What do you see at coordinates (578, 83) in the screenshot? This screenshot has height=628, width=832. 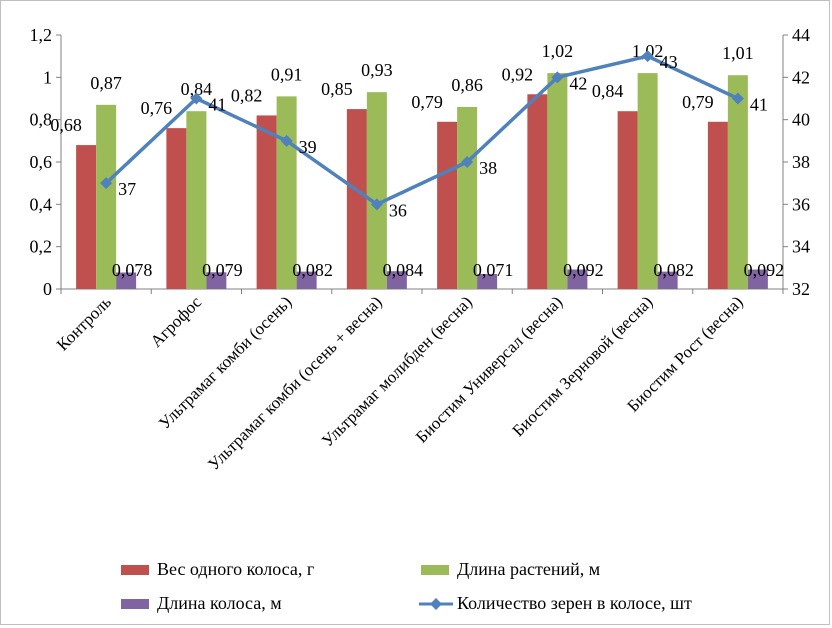 I see `line-data-label: 42` at bounding box center [578, 83].